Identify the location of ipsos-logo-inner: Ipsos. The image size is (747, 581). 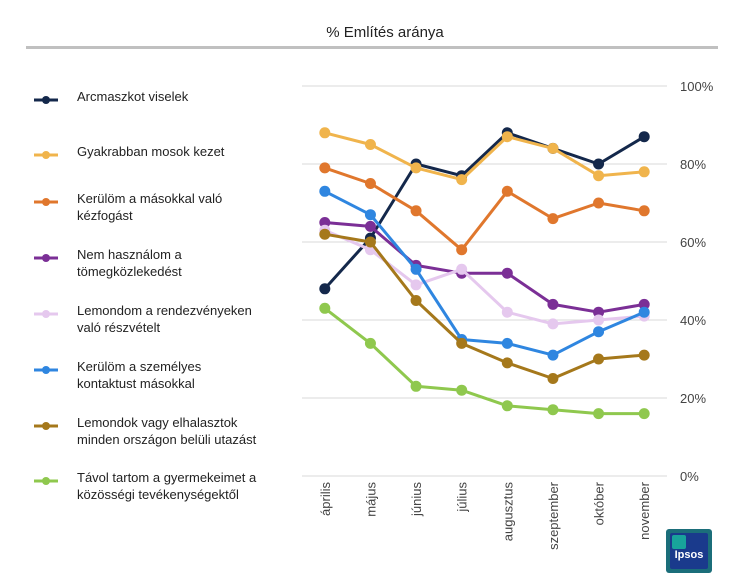
(689, 551).